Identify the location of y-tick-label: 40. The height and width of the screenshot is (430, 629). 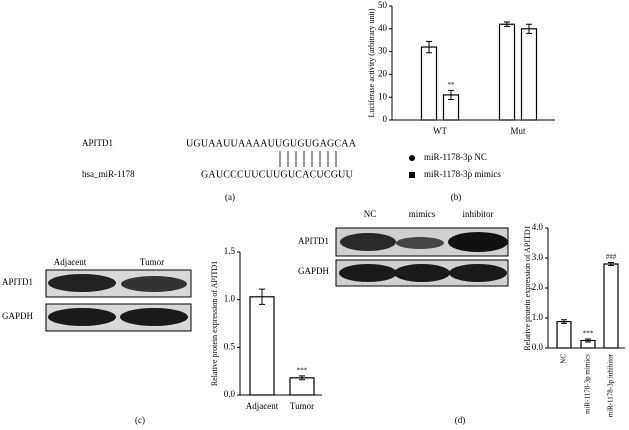
(383, 28).